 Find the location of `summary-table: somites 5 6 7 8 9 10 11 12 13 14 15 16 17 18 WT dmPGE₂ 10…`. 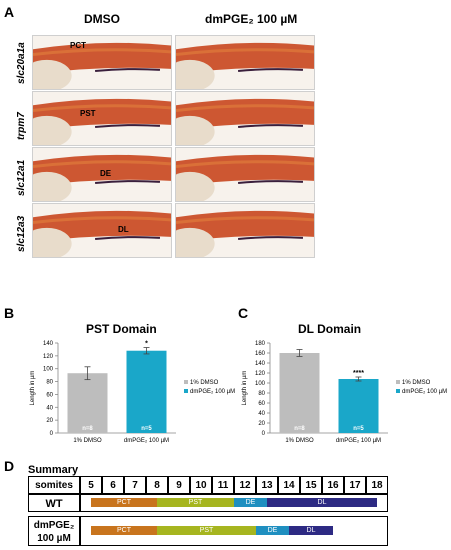

summary-table: somites 5 6 7 8 9 10 11 12 13 14 15 16 17 18 WT dmPGE₂ 10… is located at coordinates (208, 511).